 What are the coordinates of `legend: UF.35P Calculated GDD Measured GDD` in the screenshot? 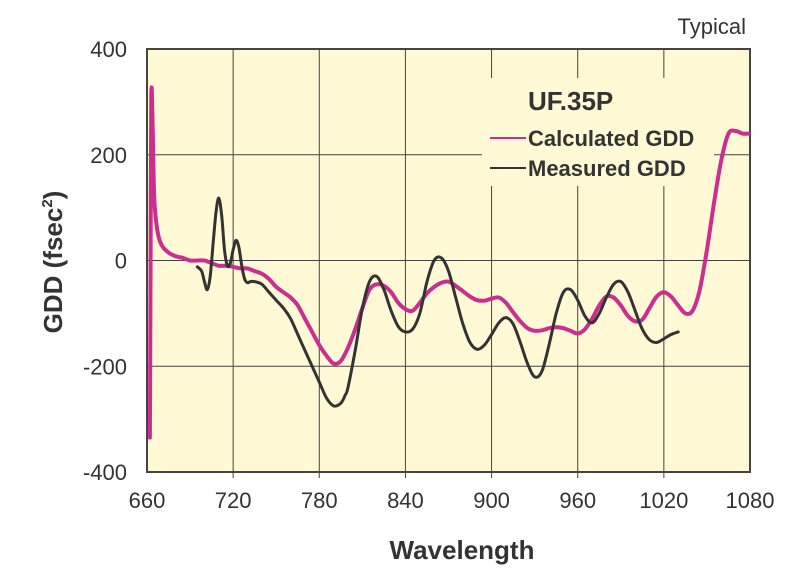 It's located at (592, 133).